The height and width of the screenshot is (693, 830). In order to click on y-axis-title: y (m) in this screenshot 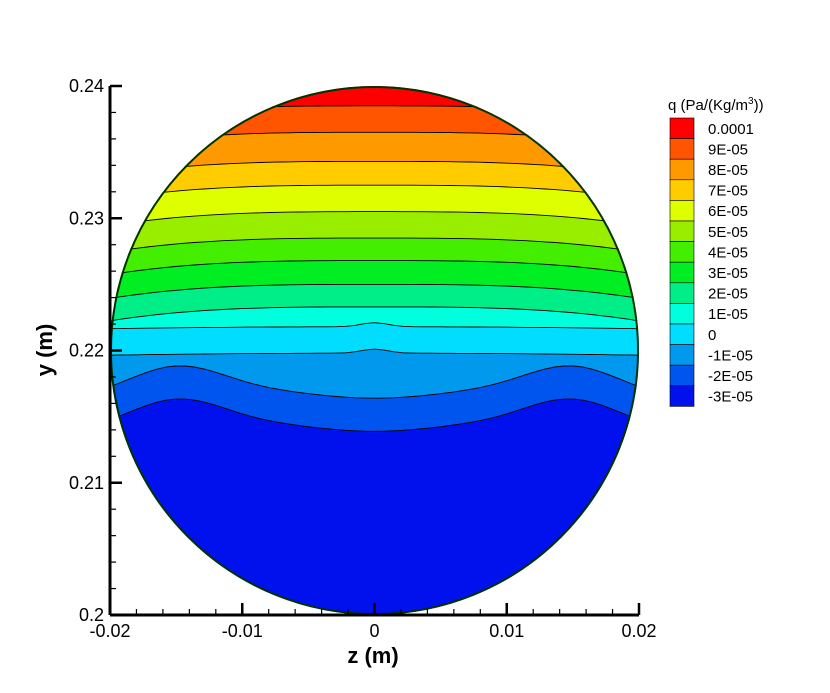, I will do `click(44, 350)`.